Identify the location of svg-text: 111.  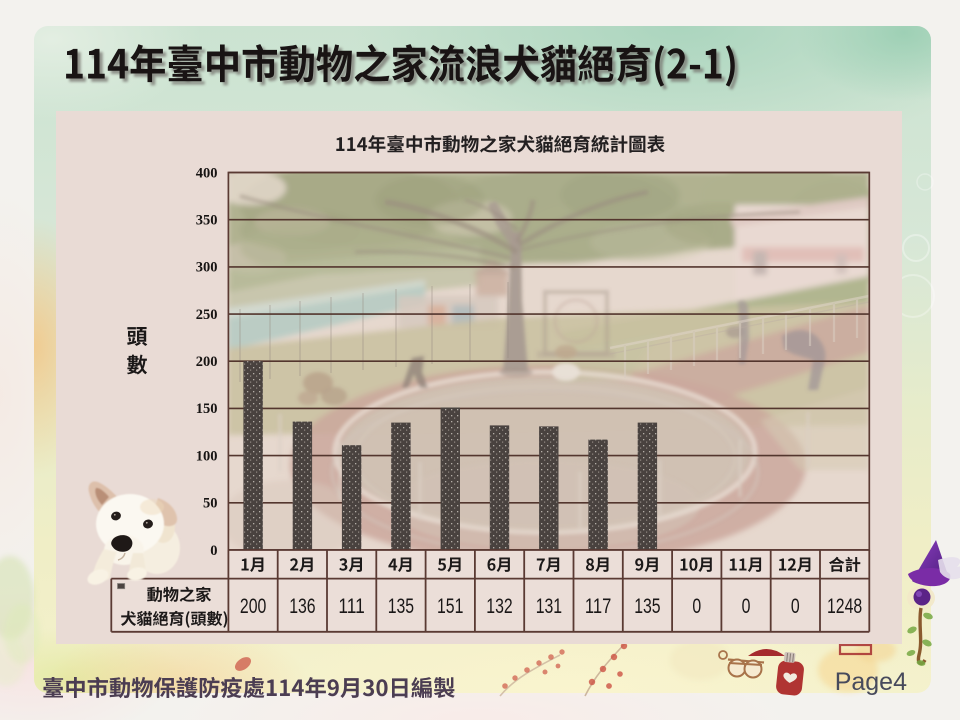
(351, 606).